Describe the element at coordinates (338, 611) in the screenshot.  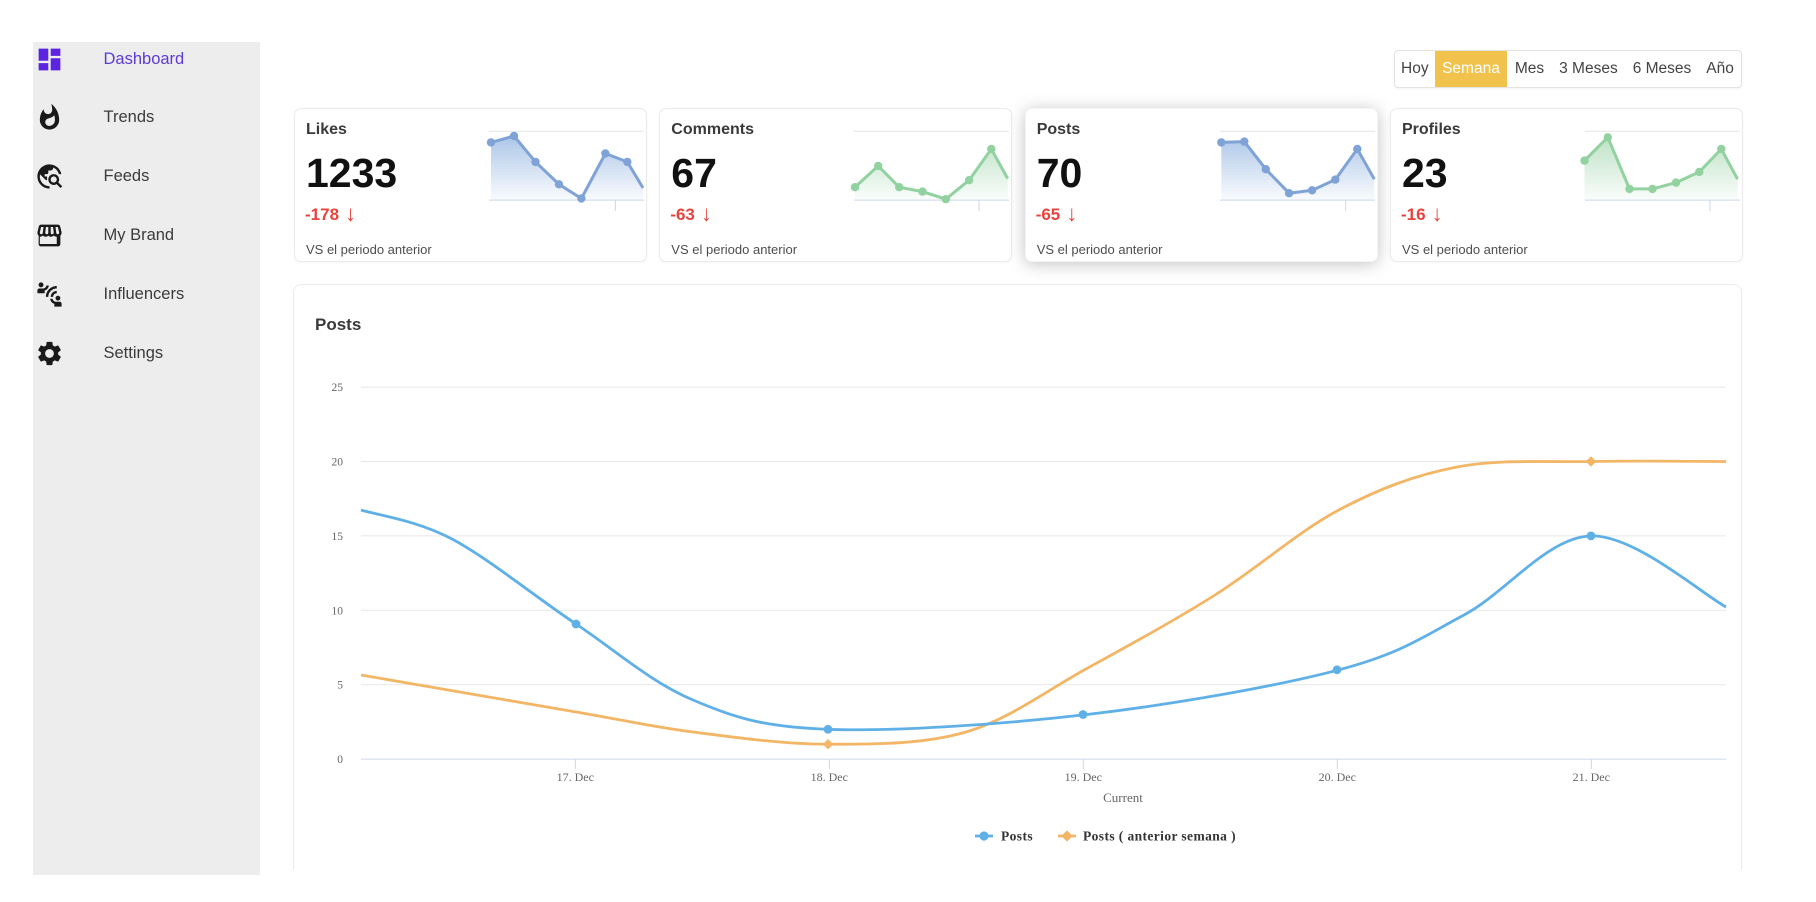
I see `svg-text: 10` at that location.